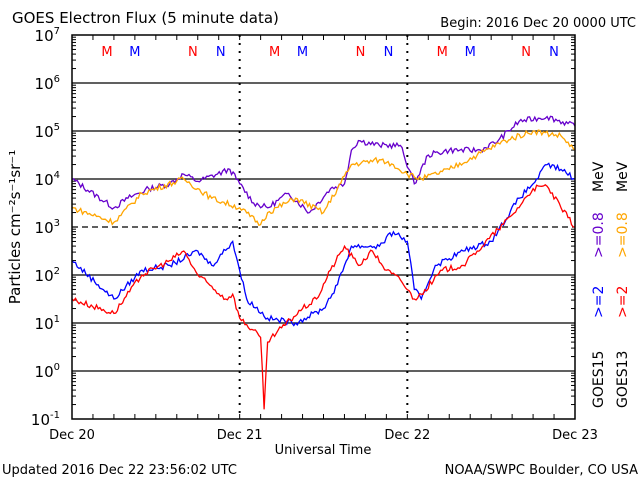 Image resolution: width=640 pixels, height=480 pixels. Describe the element at coordinates (45, 419) in the screenshot. I see `y-tick-label: 10⁻¹` at that location.